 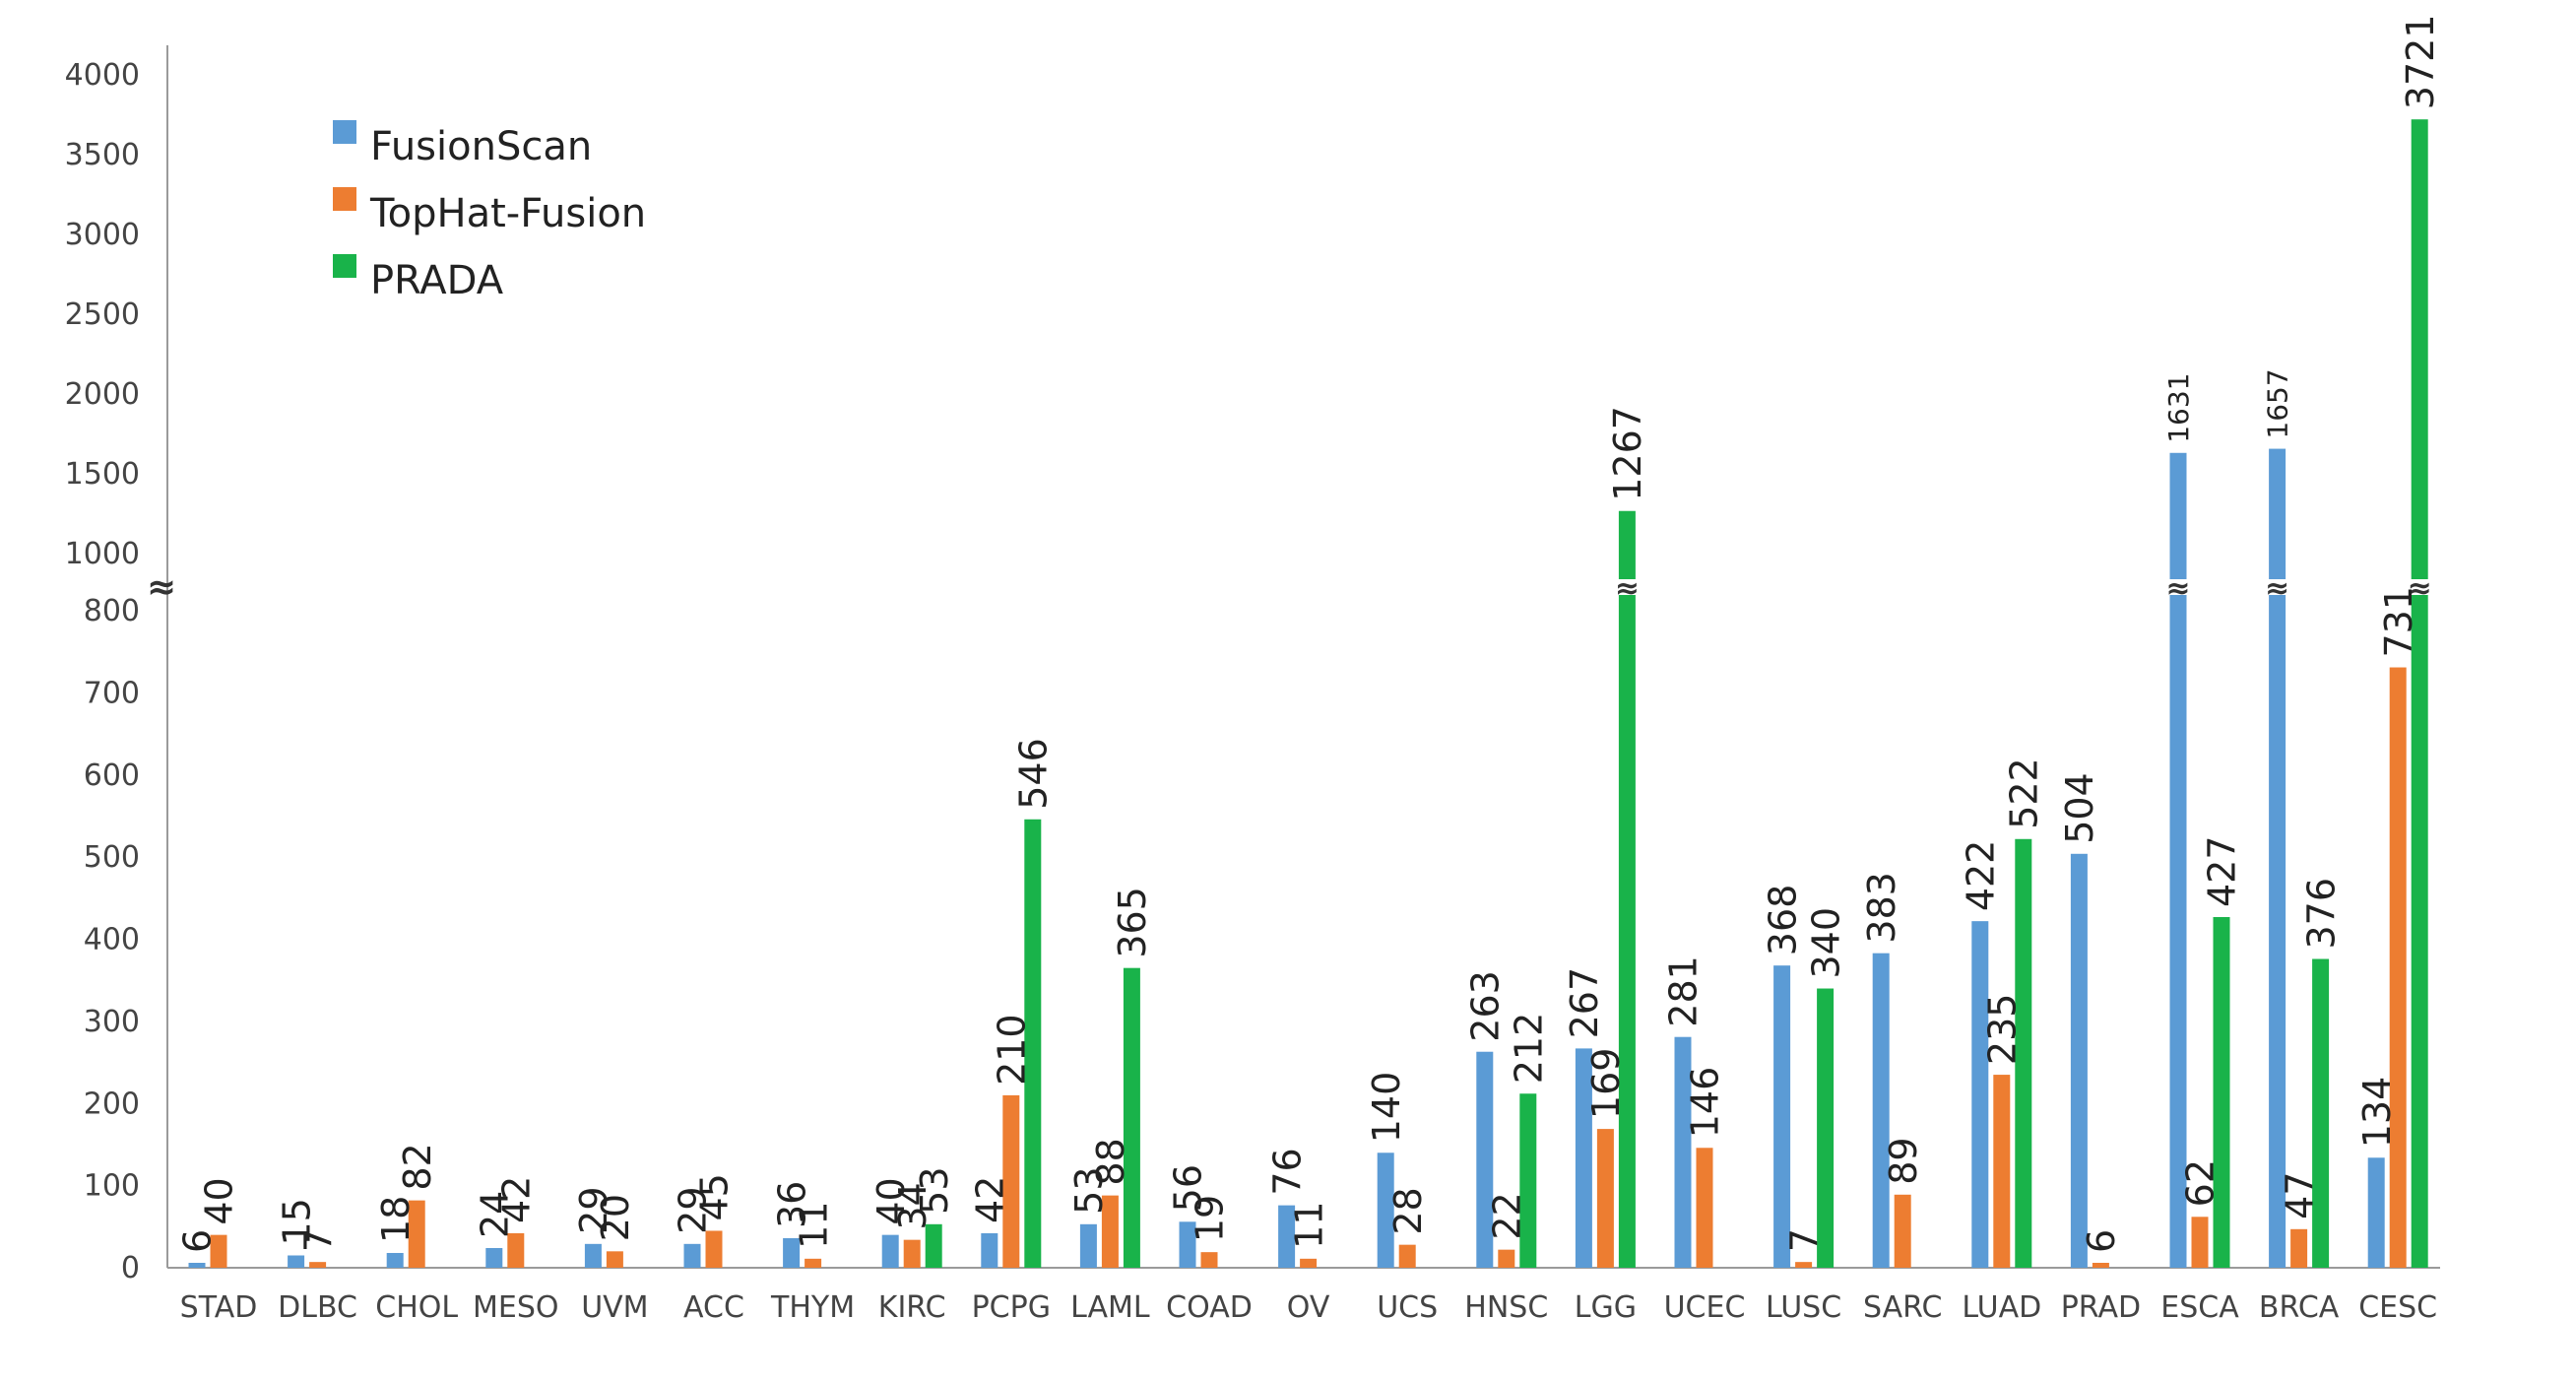 I want to click on data-label: 28, so click(x=1408, y=1210).